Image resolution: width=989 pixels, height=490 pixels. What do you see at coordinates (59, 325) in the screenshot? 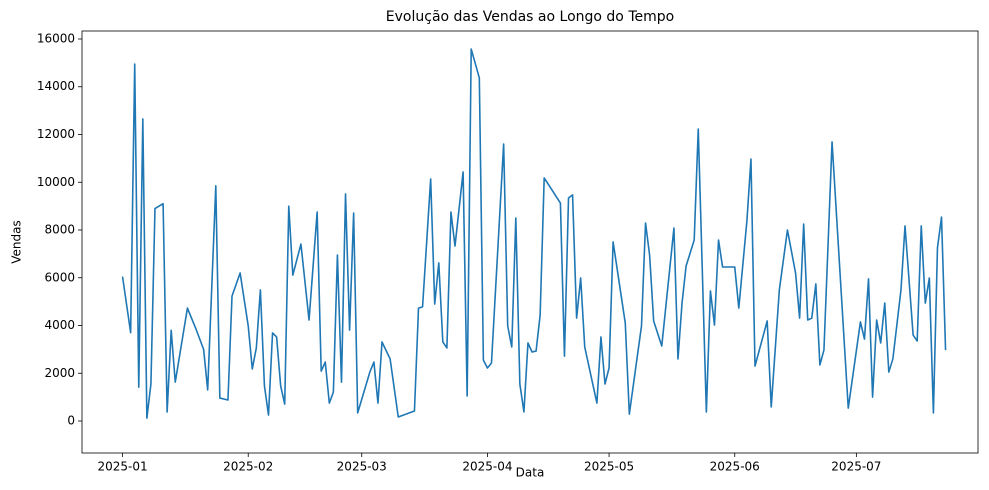
I see `y-tick-label: 4000` at bounding box center [59, 325].